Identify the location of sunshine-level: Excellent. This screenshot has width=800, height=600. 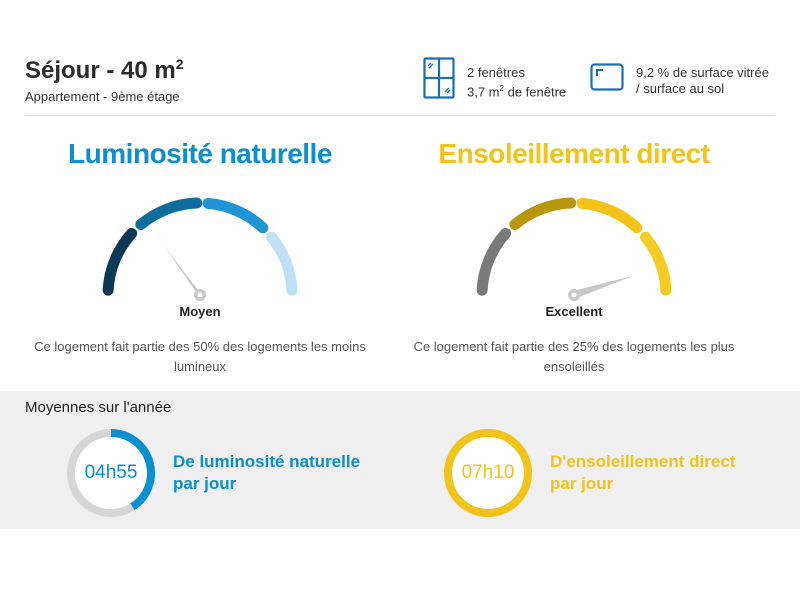
(574, 311).